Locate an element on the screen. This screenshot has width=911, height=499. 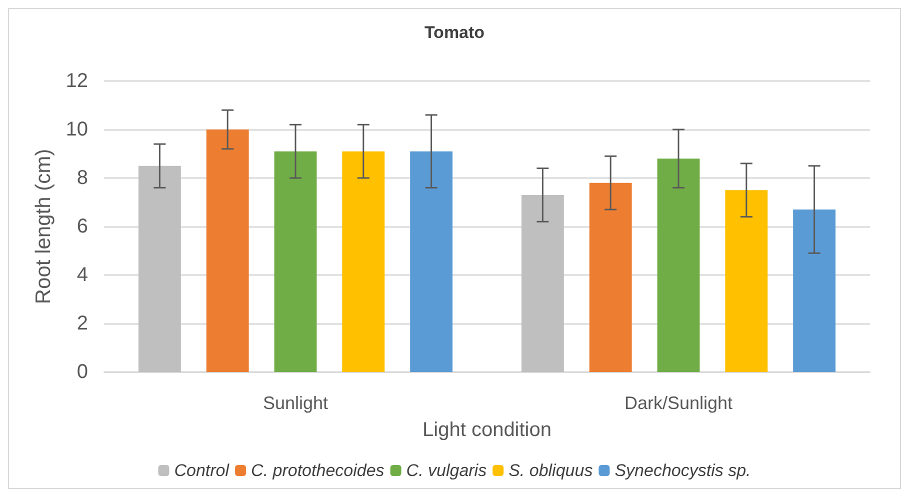
legend-label: Control is located at coordinates (202, 470).